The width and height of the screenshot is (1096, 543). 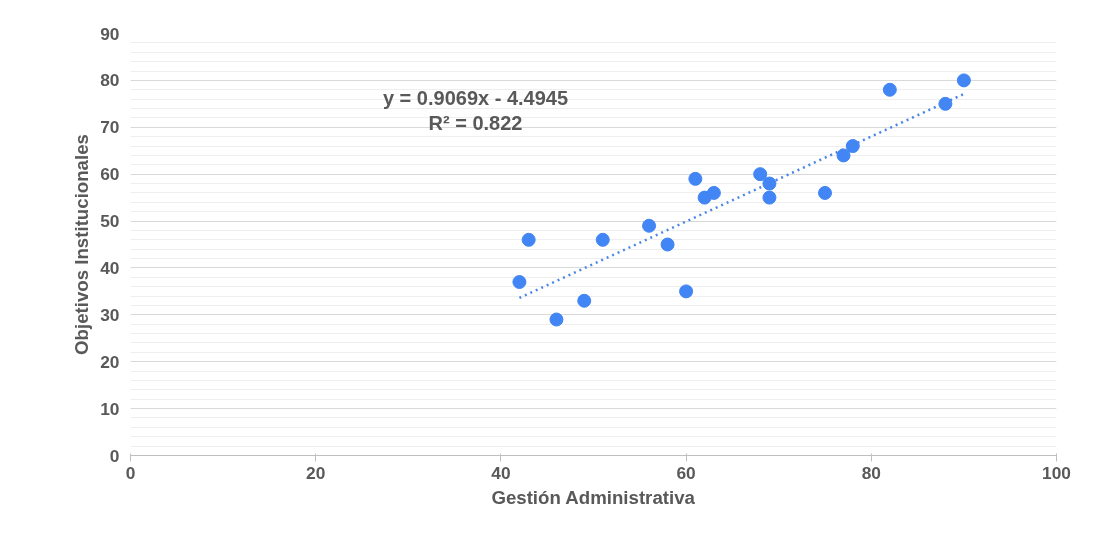 I want to click on x-tick-label: 80, so click(x=871, y=472).